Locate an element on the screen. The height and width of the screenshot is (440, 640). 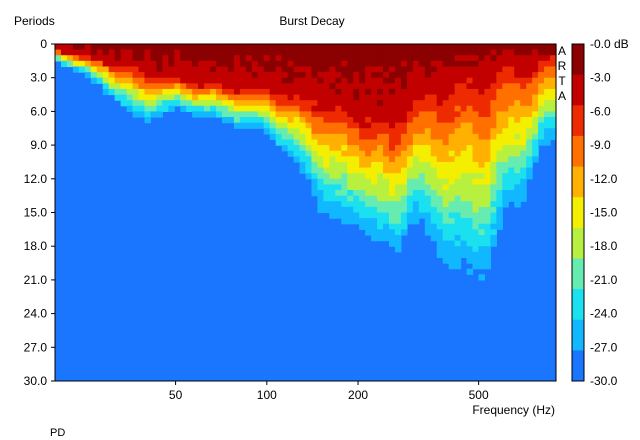
x-tick-label: 50 is located at coordinates (176, 395).